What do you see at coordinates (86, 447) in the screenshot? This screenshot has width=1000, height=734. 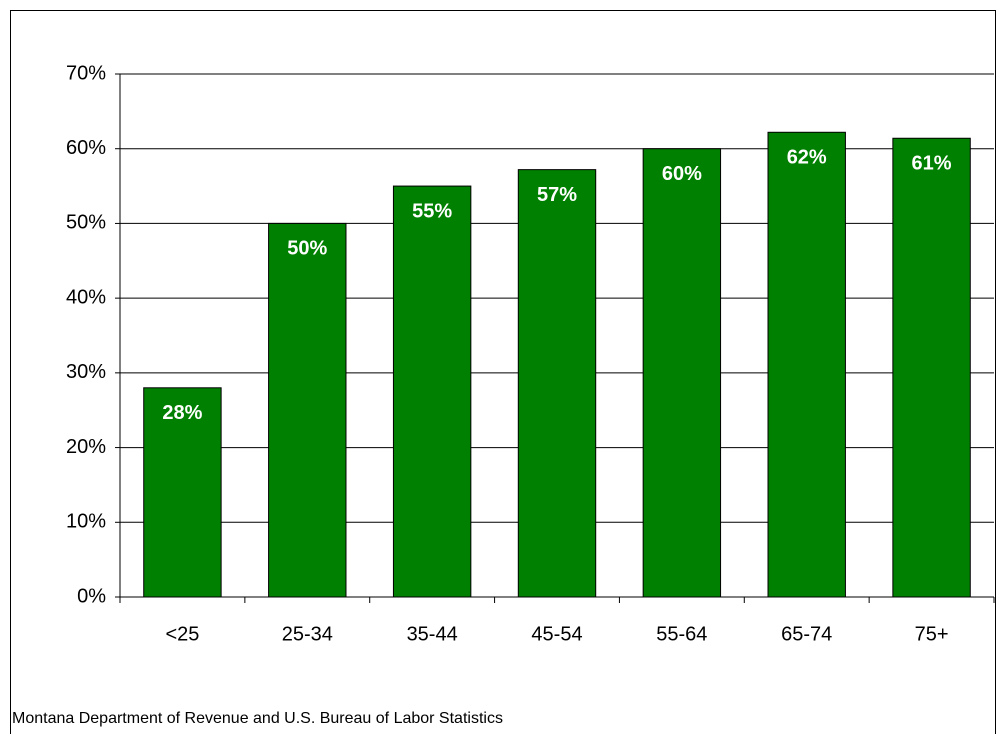 I see `y-tick-label: 20%` at bounding box center [86, 447].